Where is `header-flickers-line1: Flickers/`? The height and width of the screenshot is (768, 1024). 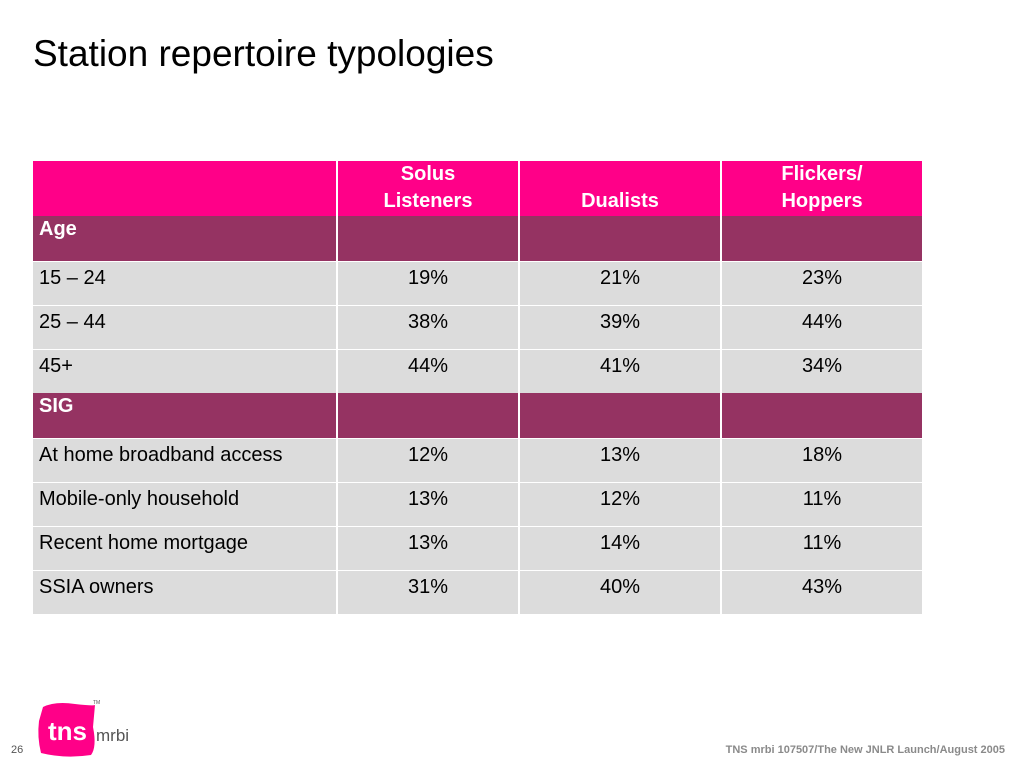
header-flickers-line1: Flickers/ is located at coordinates (822, 174).